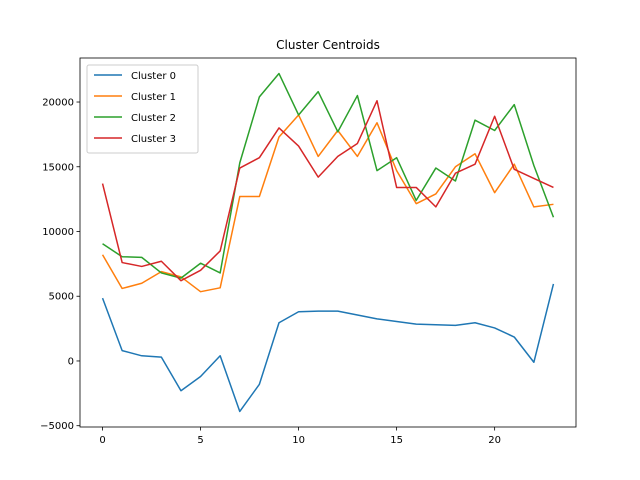 The image size is (640, 480). Describe the element at coordinates (57, 426) in the screenshot. I see `y-tick-label: −5000` at that location.